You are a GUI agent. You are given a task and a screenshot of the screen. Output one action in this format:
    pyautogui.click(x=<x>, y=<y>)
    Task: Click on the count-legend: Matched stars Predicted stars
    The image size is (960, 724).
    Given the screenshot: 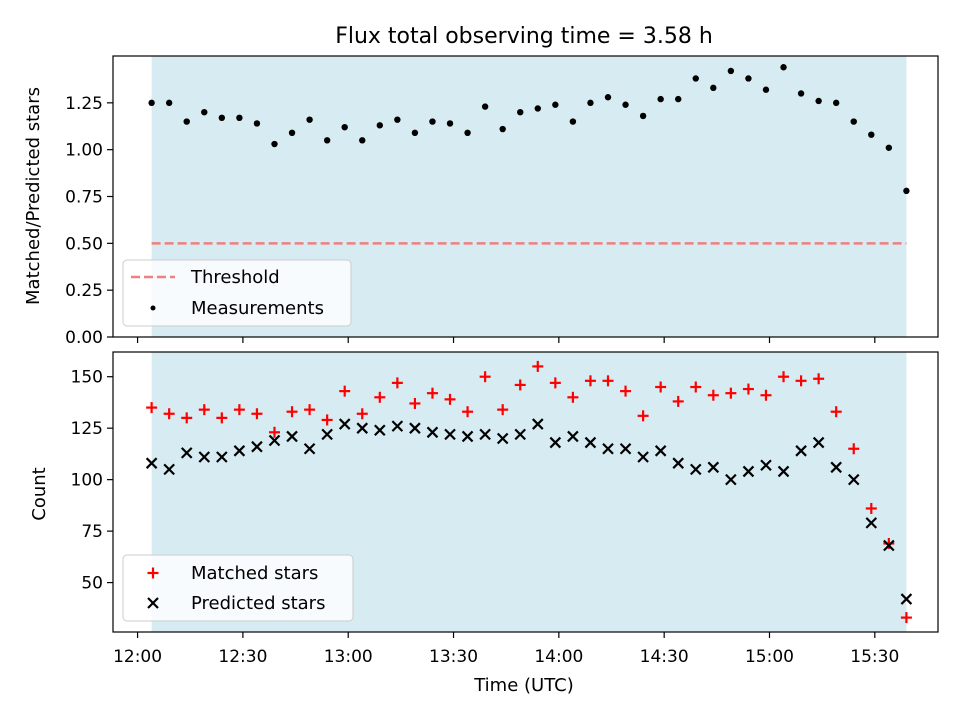 What is the action you would take?
    pyautogui.click(x=238, y=588)
    